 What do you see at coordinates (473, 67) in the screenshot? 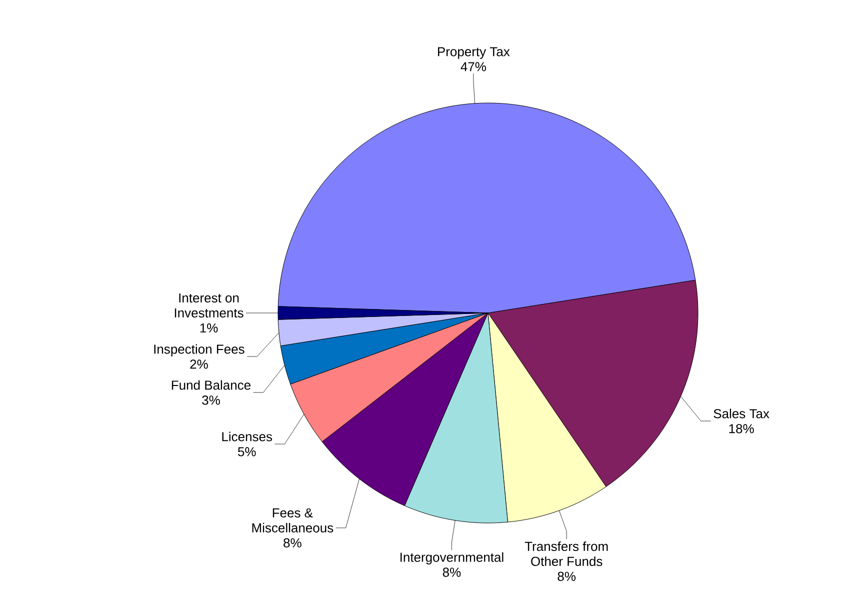
I see `data-label: 47%` at bounding box center [473, 67].